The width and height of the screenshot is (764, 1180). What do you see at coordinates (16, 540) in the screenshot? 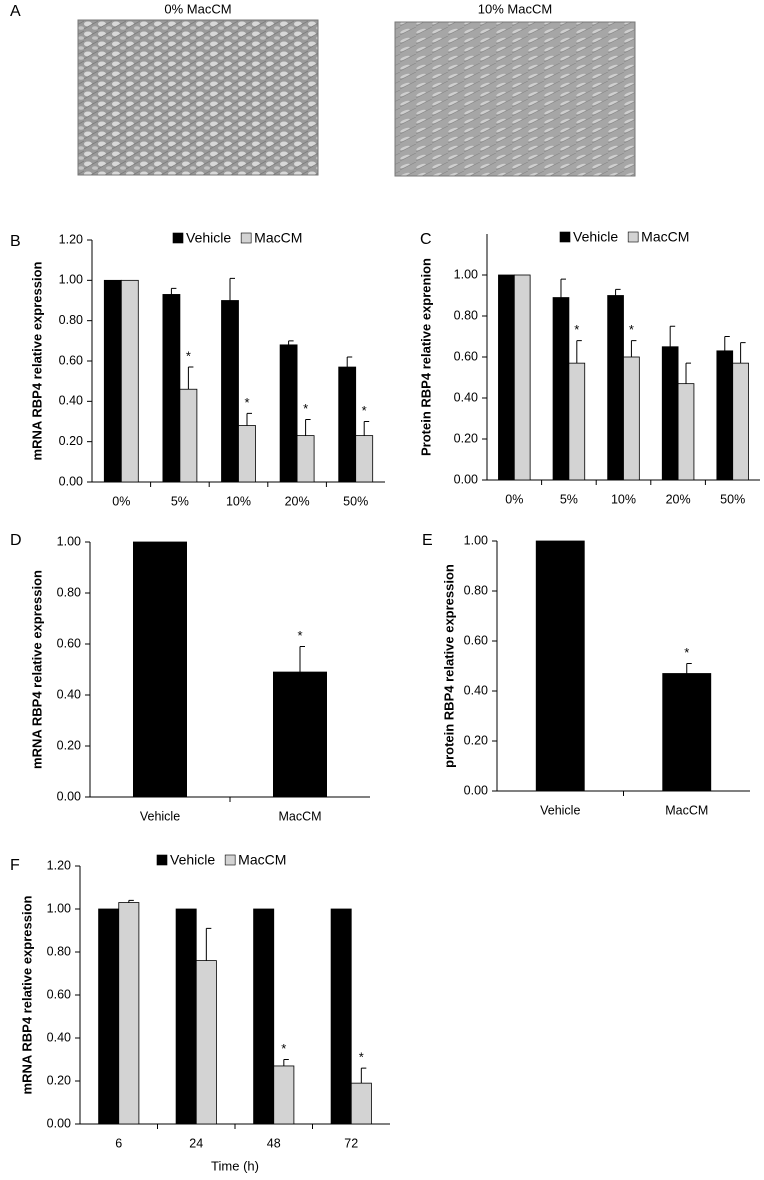
I see `panel-letter: D` at bounding box center [16, 540].